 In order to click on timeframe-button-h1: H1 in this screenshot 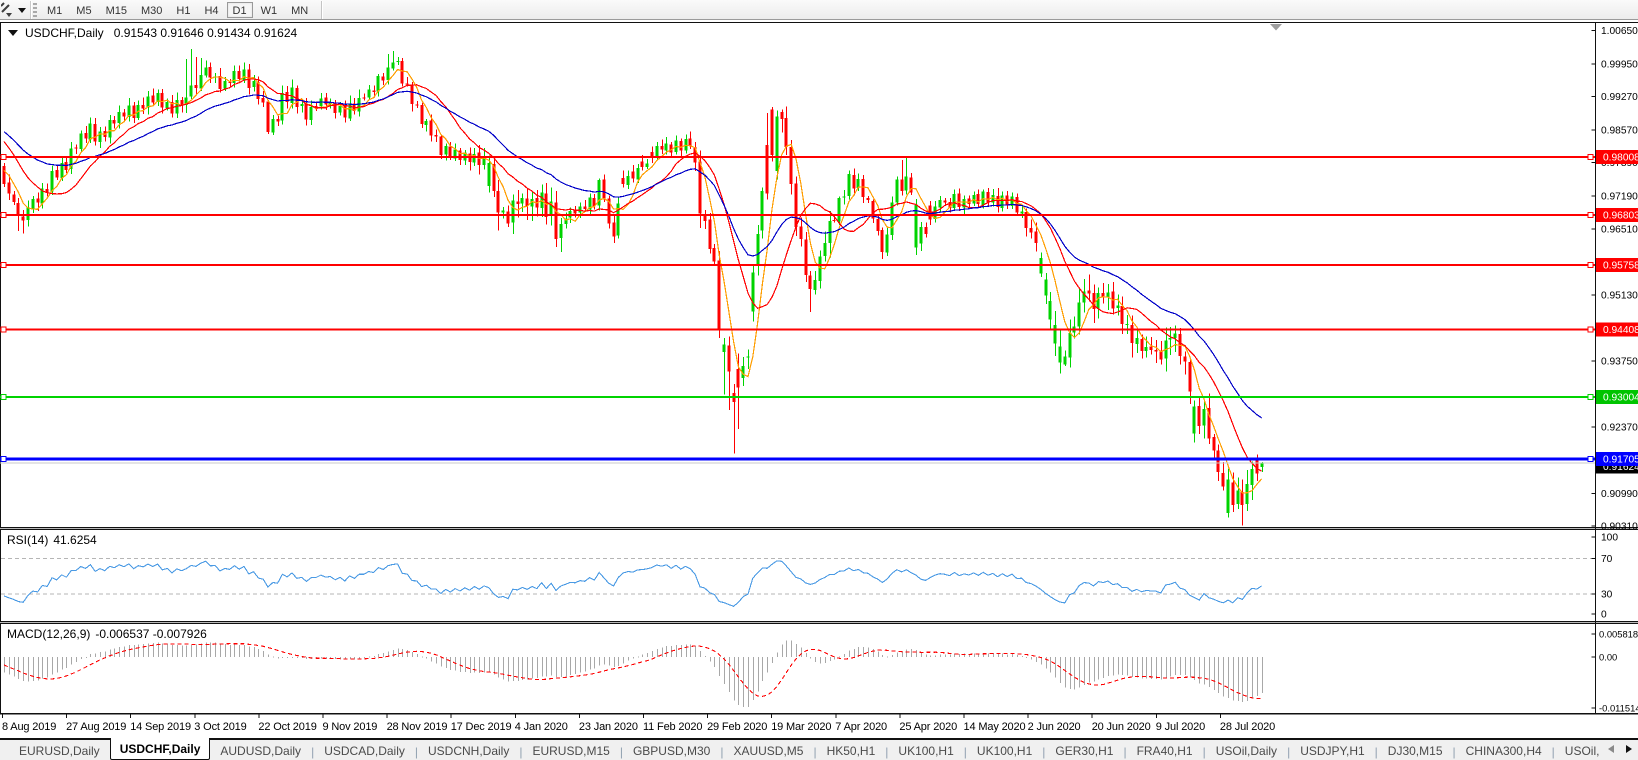, I will do `click(183, 10)`.